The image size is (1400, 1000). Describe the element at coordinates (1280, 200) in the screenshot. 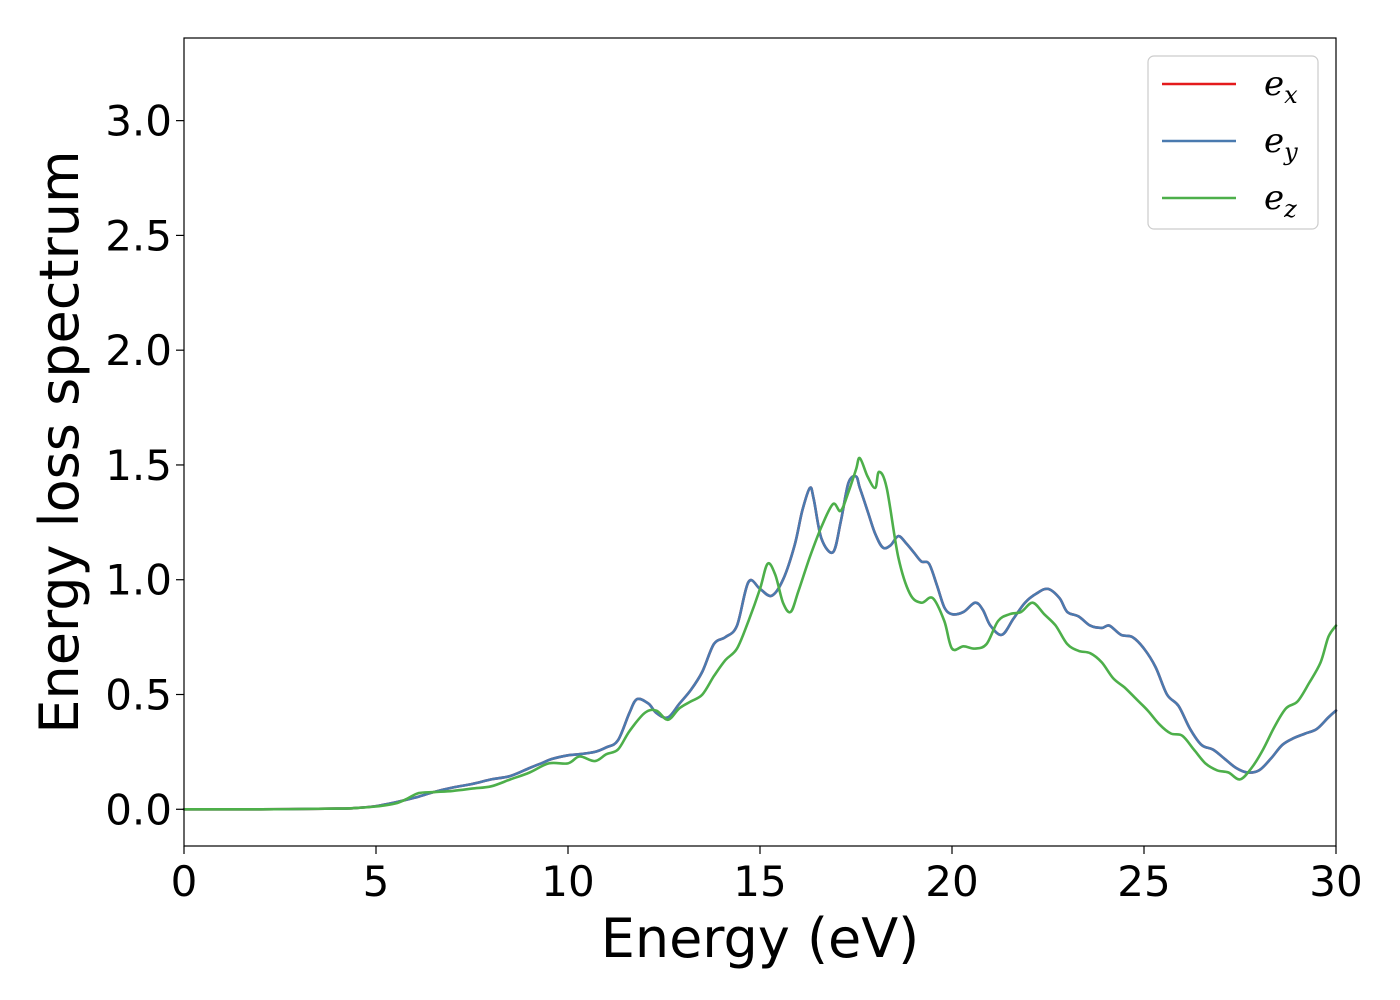

I see `legend-label-ez: ez` at that location.